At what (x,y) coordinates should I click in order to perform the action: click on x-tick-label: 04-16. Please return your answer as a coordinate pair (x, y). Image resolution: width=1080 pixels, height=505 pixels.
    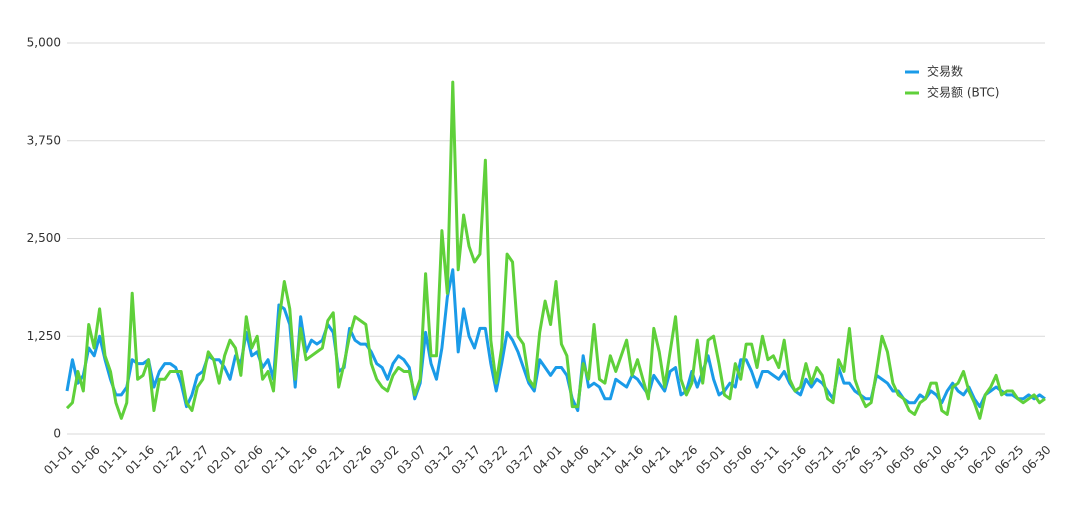
    Looking at the image, I should click on (629, 460).